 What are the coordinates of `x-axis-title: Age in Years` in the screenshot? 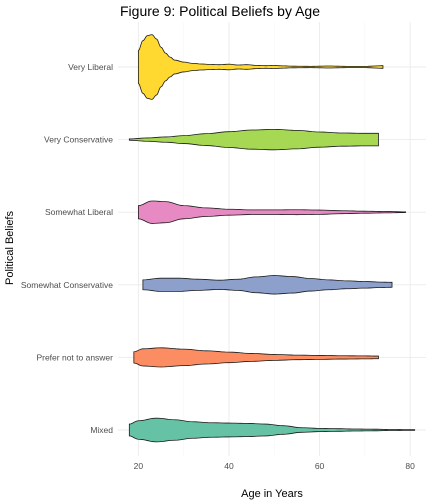 It's located at (272, 494).